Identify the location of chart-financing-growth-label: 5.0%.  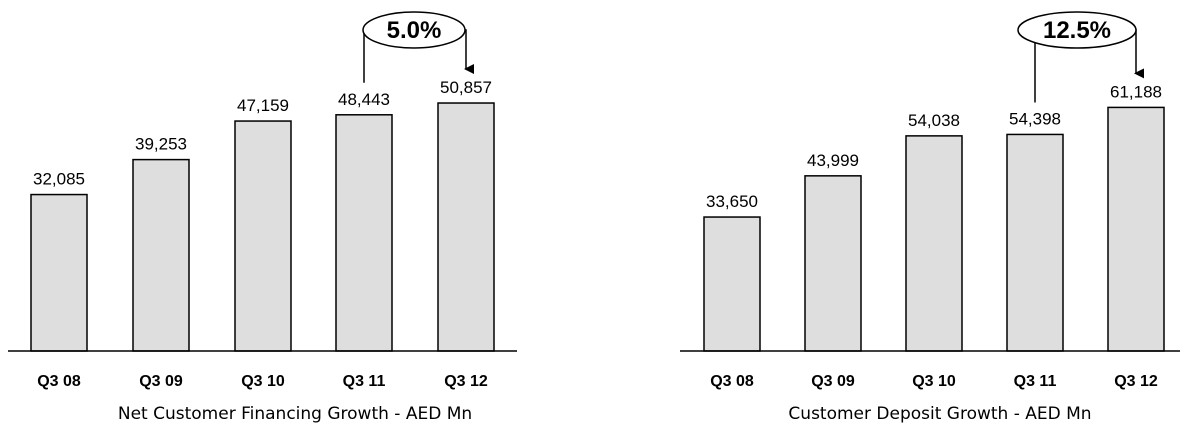
(414, 30).